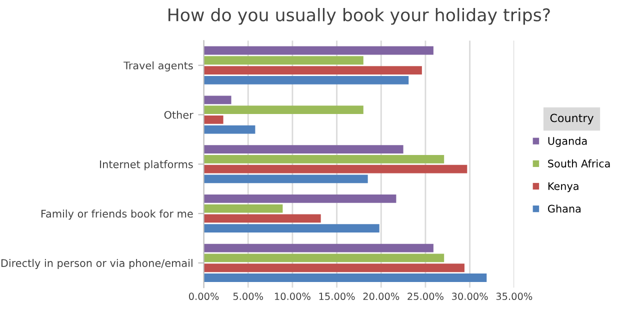  Describe the element at coordinates (514, 296) in the screenshot. I see `x-tick-label: 35.00%` at that location.